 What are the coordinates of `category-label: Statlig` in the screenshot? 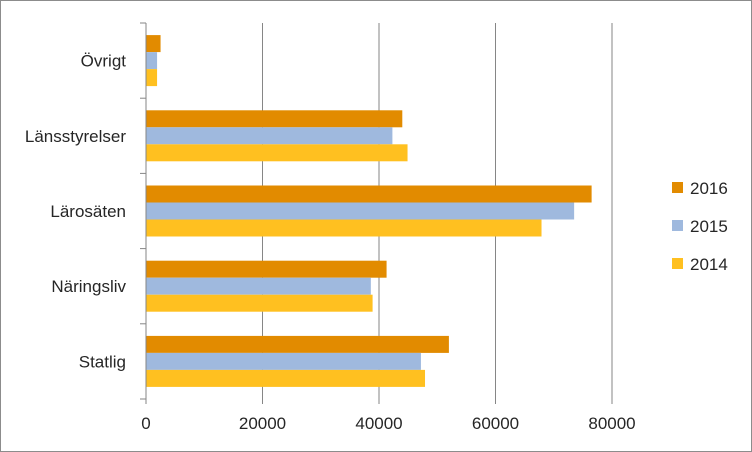 It's located at (102, 361).